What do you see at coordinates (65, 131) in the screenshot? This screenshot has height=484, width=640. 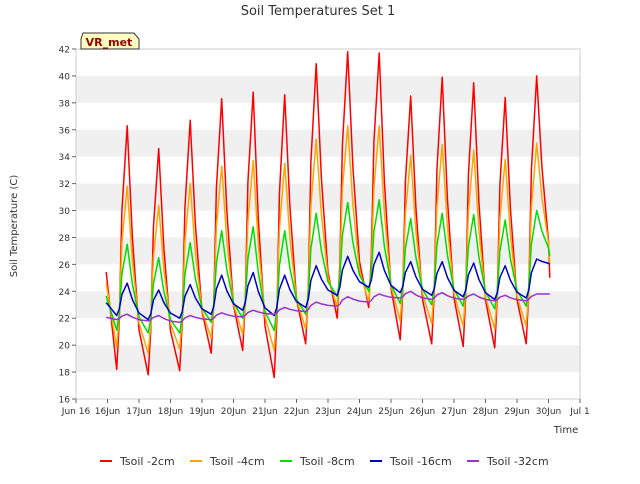 I see `y-tick-label: 36` at bounding box center [65, 131].